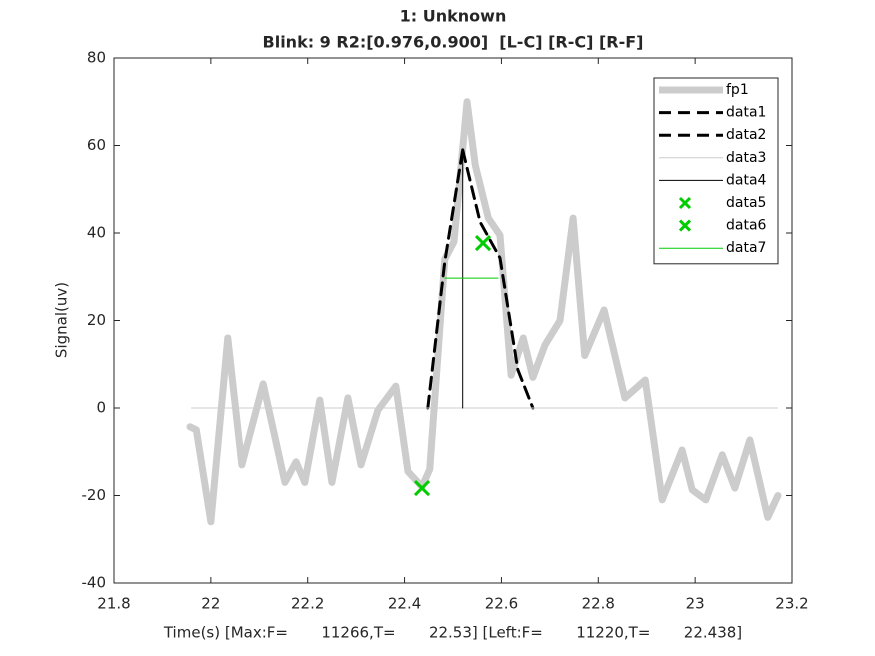 This screenshot has width=875, height=656. Describe the element at coordinates (96, 233) in the screenshot. I see `y-tick-label: 40` at that location.